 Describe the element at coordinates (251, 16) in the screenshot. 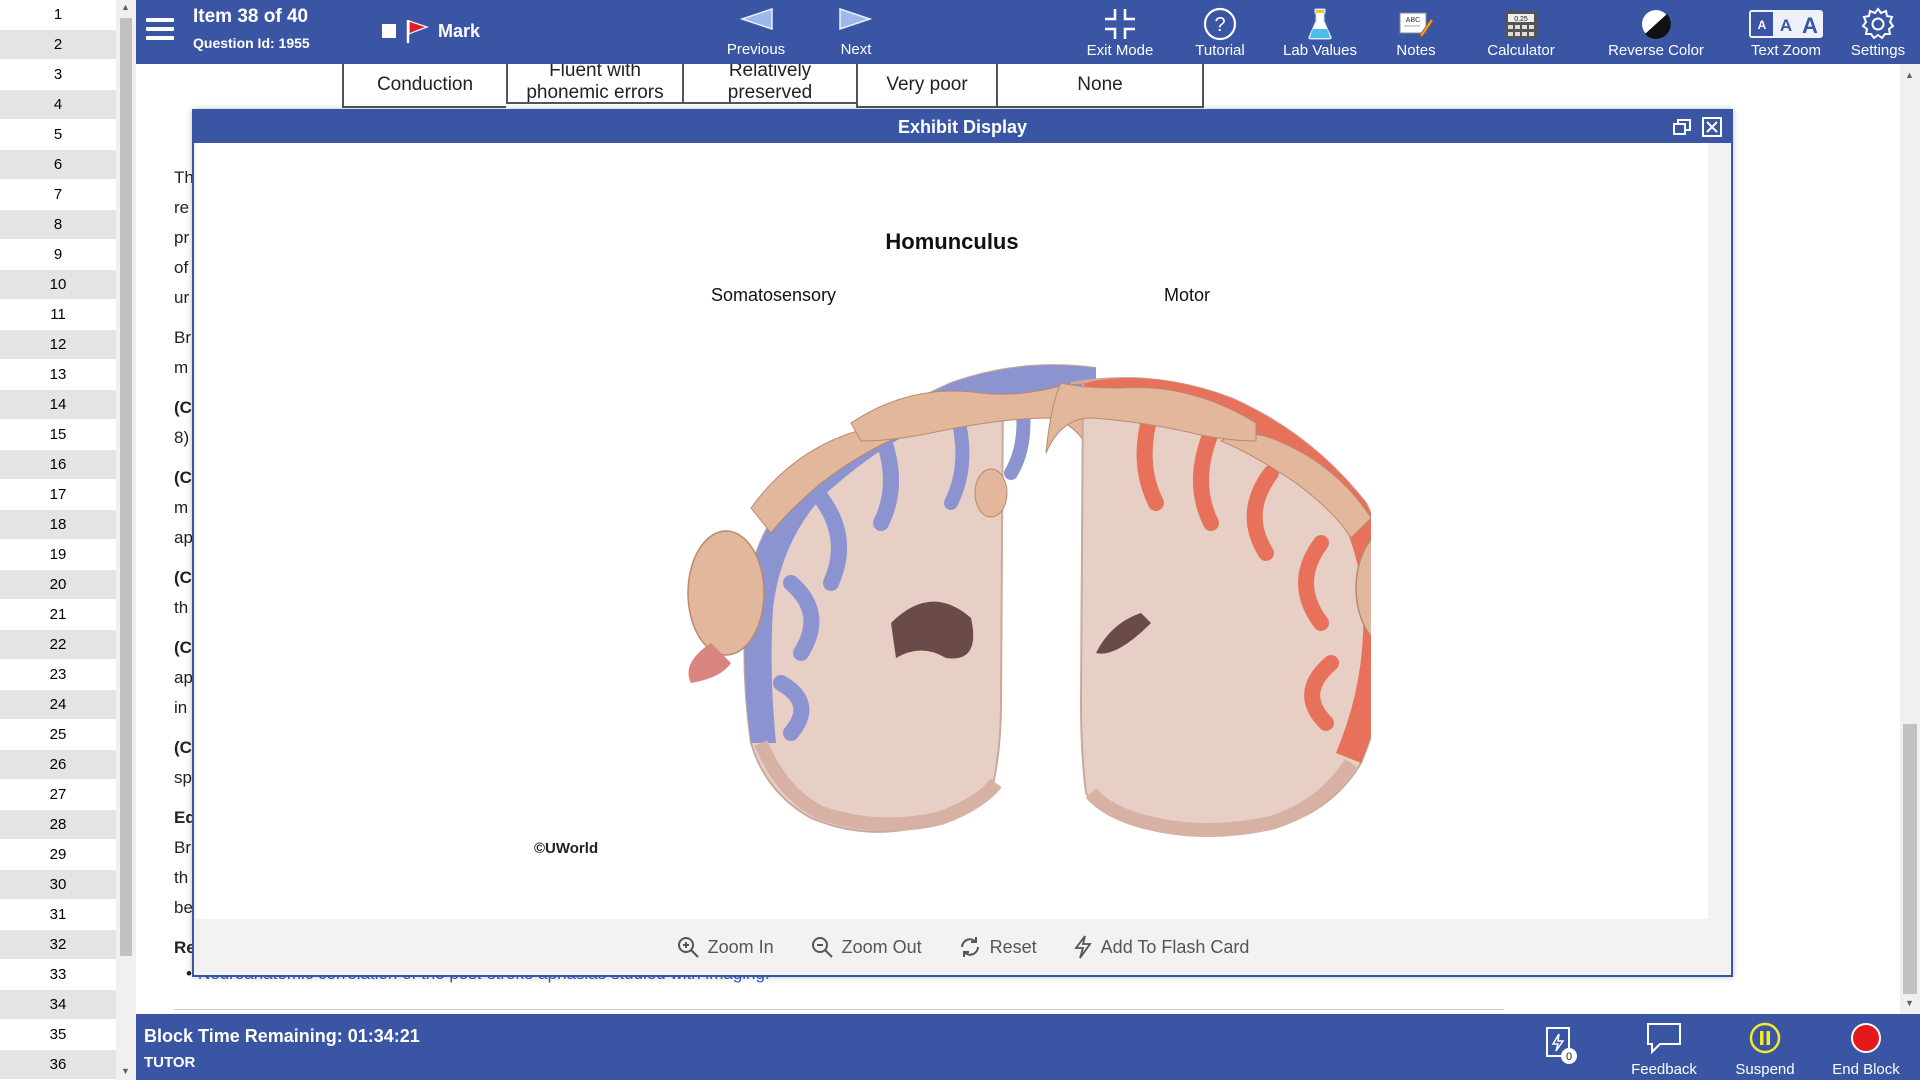

I see `item-title: Item 38 of 40` at that location.